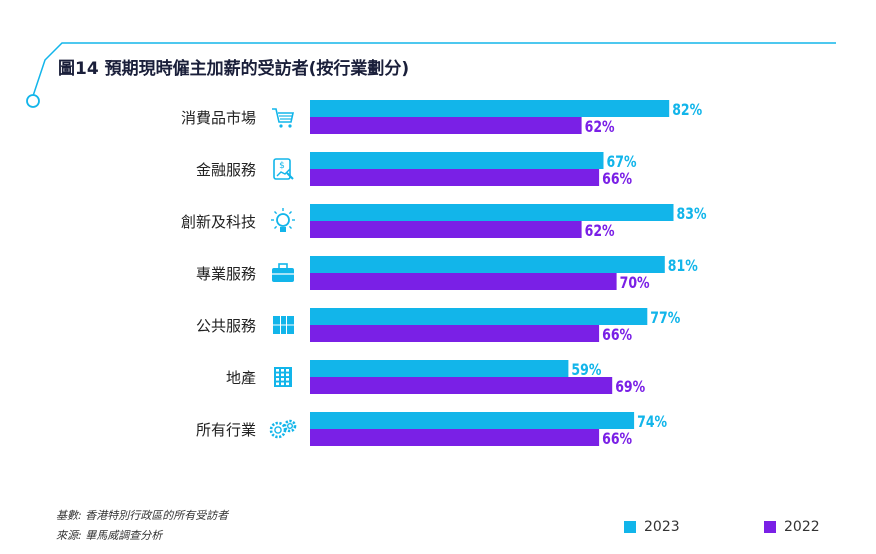  I want to click on category-label: 公共服務, so click(226, 326).